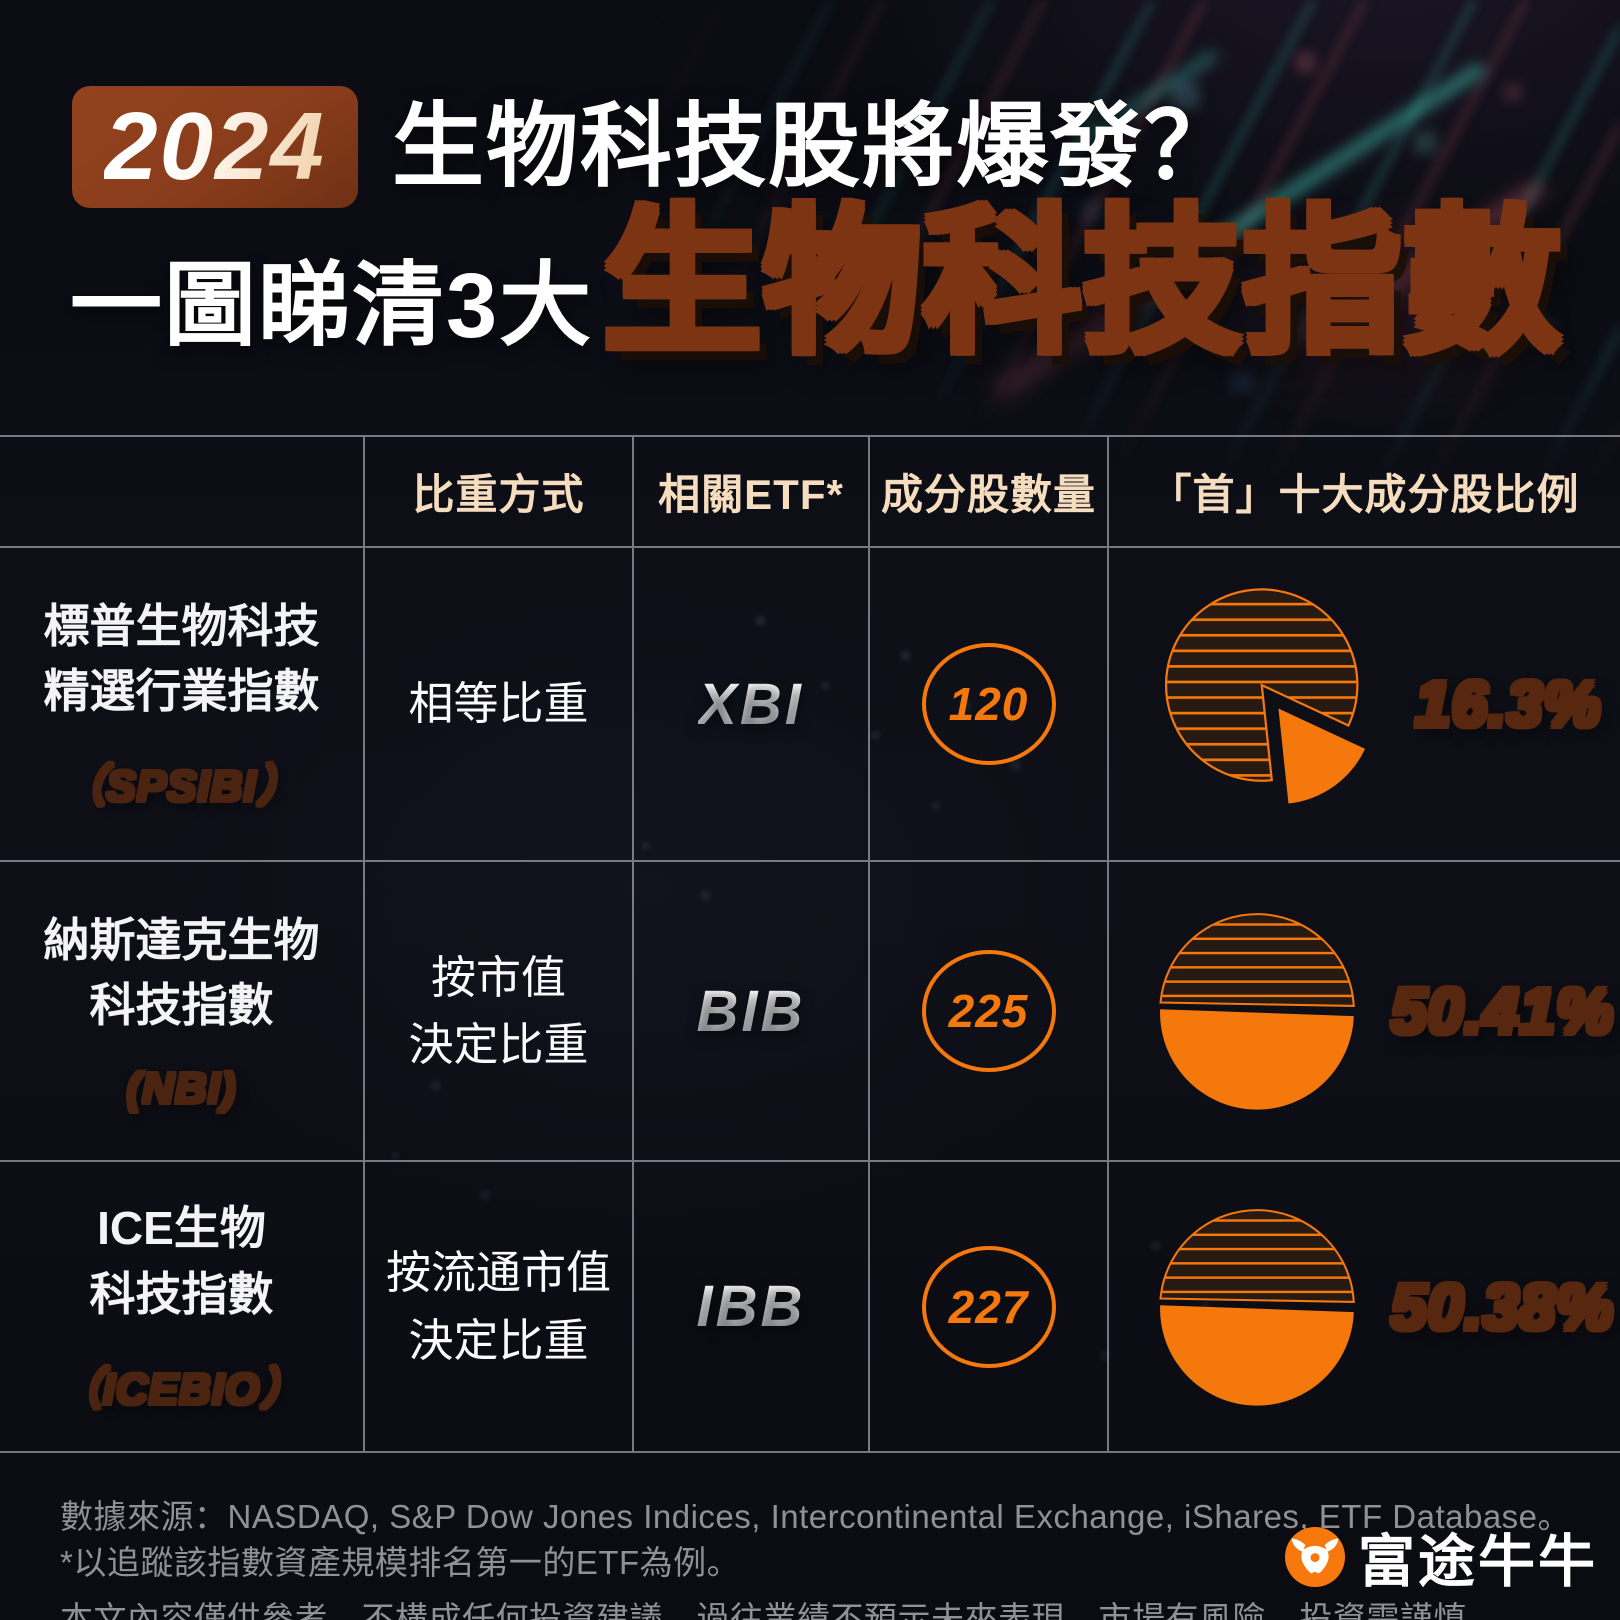 The width and height of the screenshot is (1620, 1620). What do you see at coordinates (1503, 1306) in the screenshot?
I see `top10-percentage: 50.38%` at bounding box center [1503, 1306].